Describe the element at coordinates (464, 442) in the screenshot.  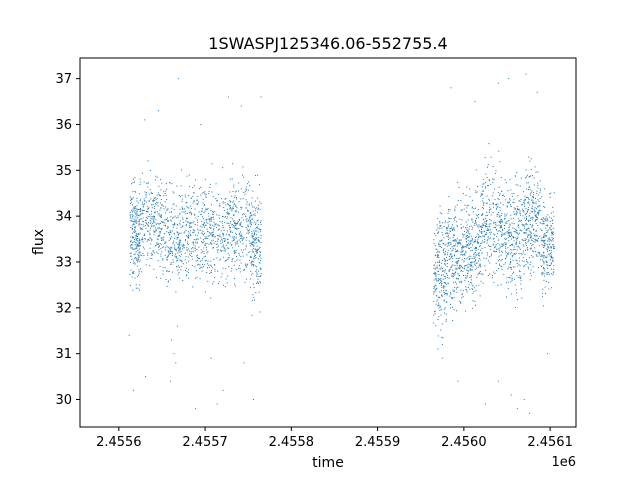
I see `x-tick-label: 2.4560` at that location.